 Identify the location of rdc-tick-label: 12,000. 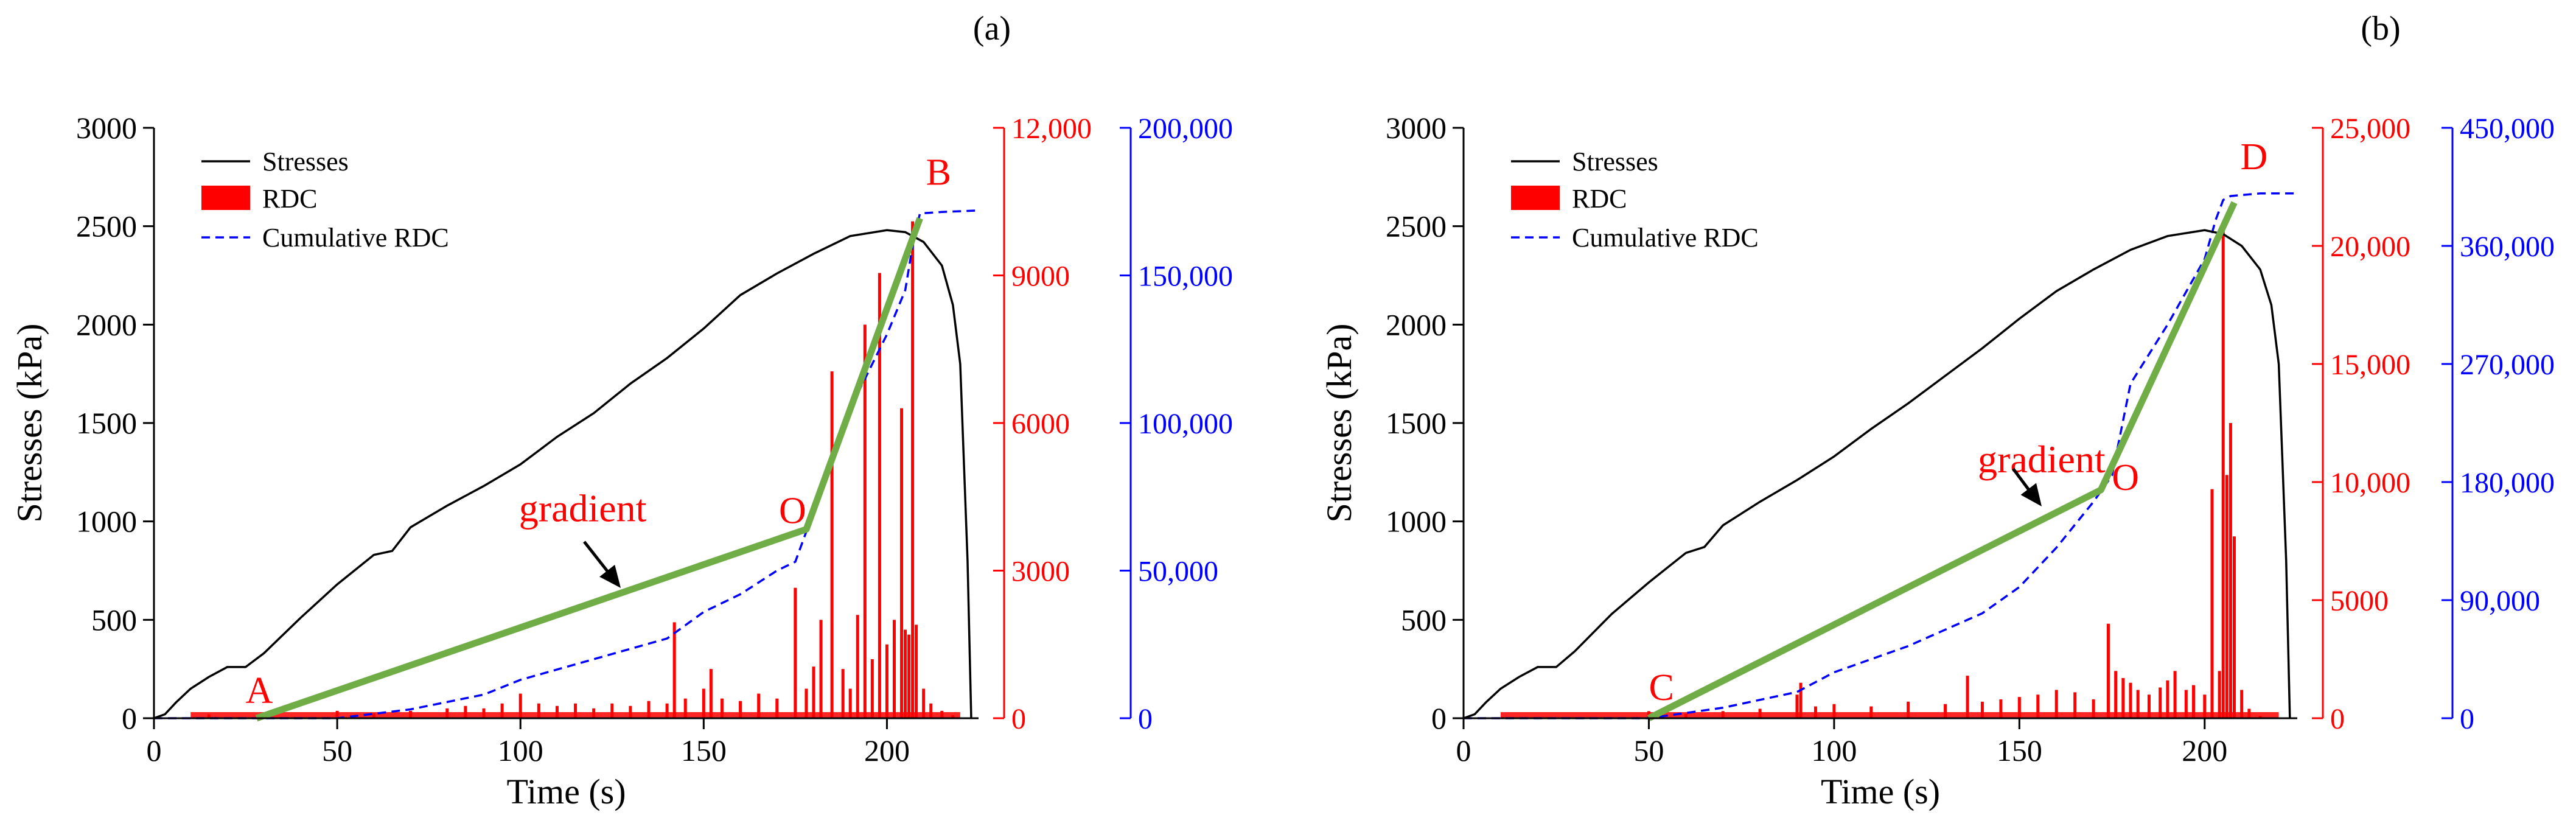
(1051, 129).